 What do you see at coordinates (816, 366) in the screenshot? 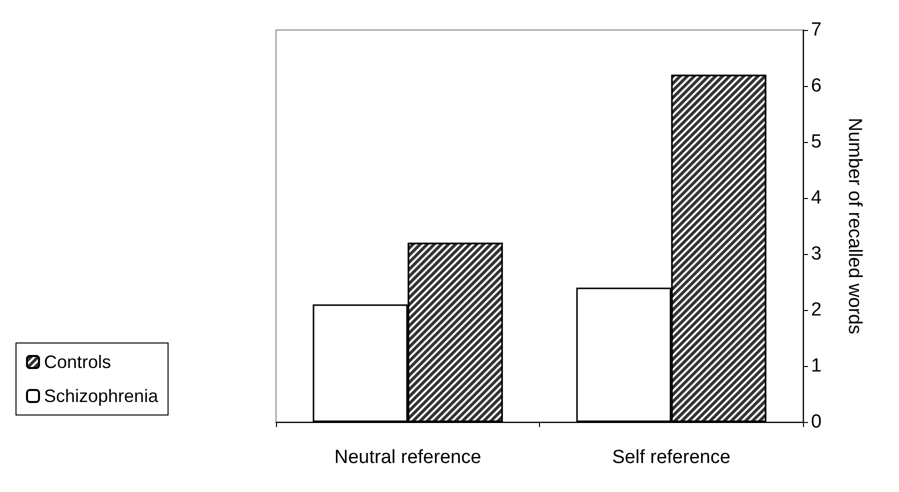
I see `y-tick-label: 1` at bounding box center [816, 366].